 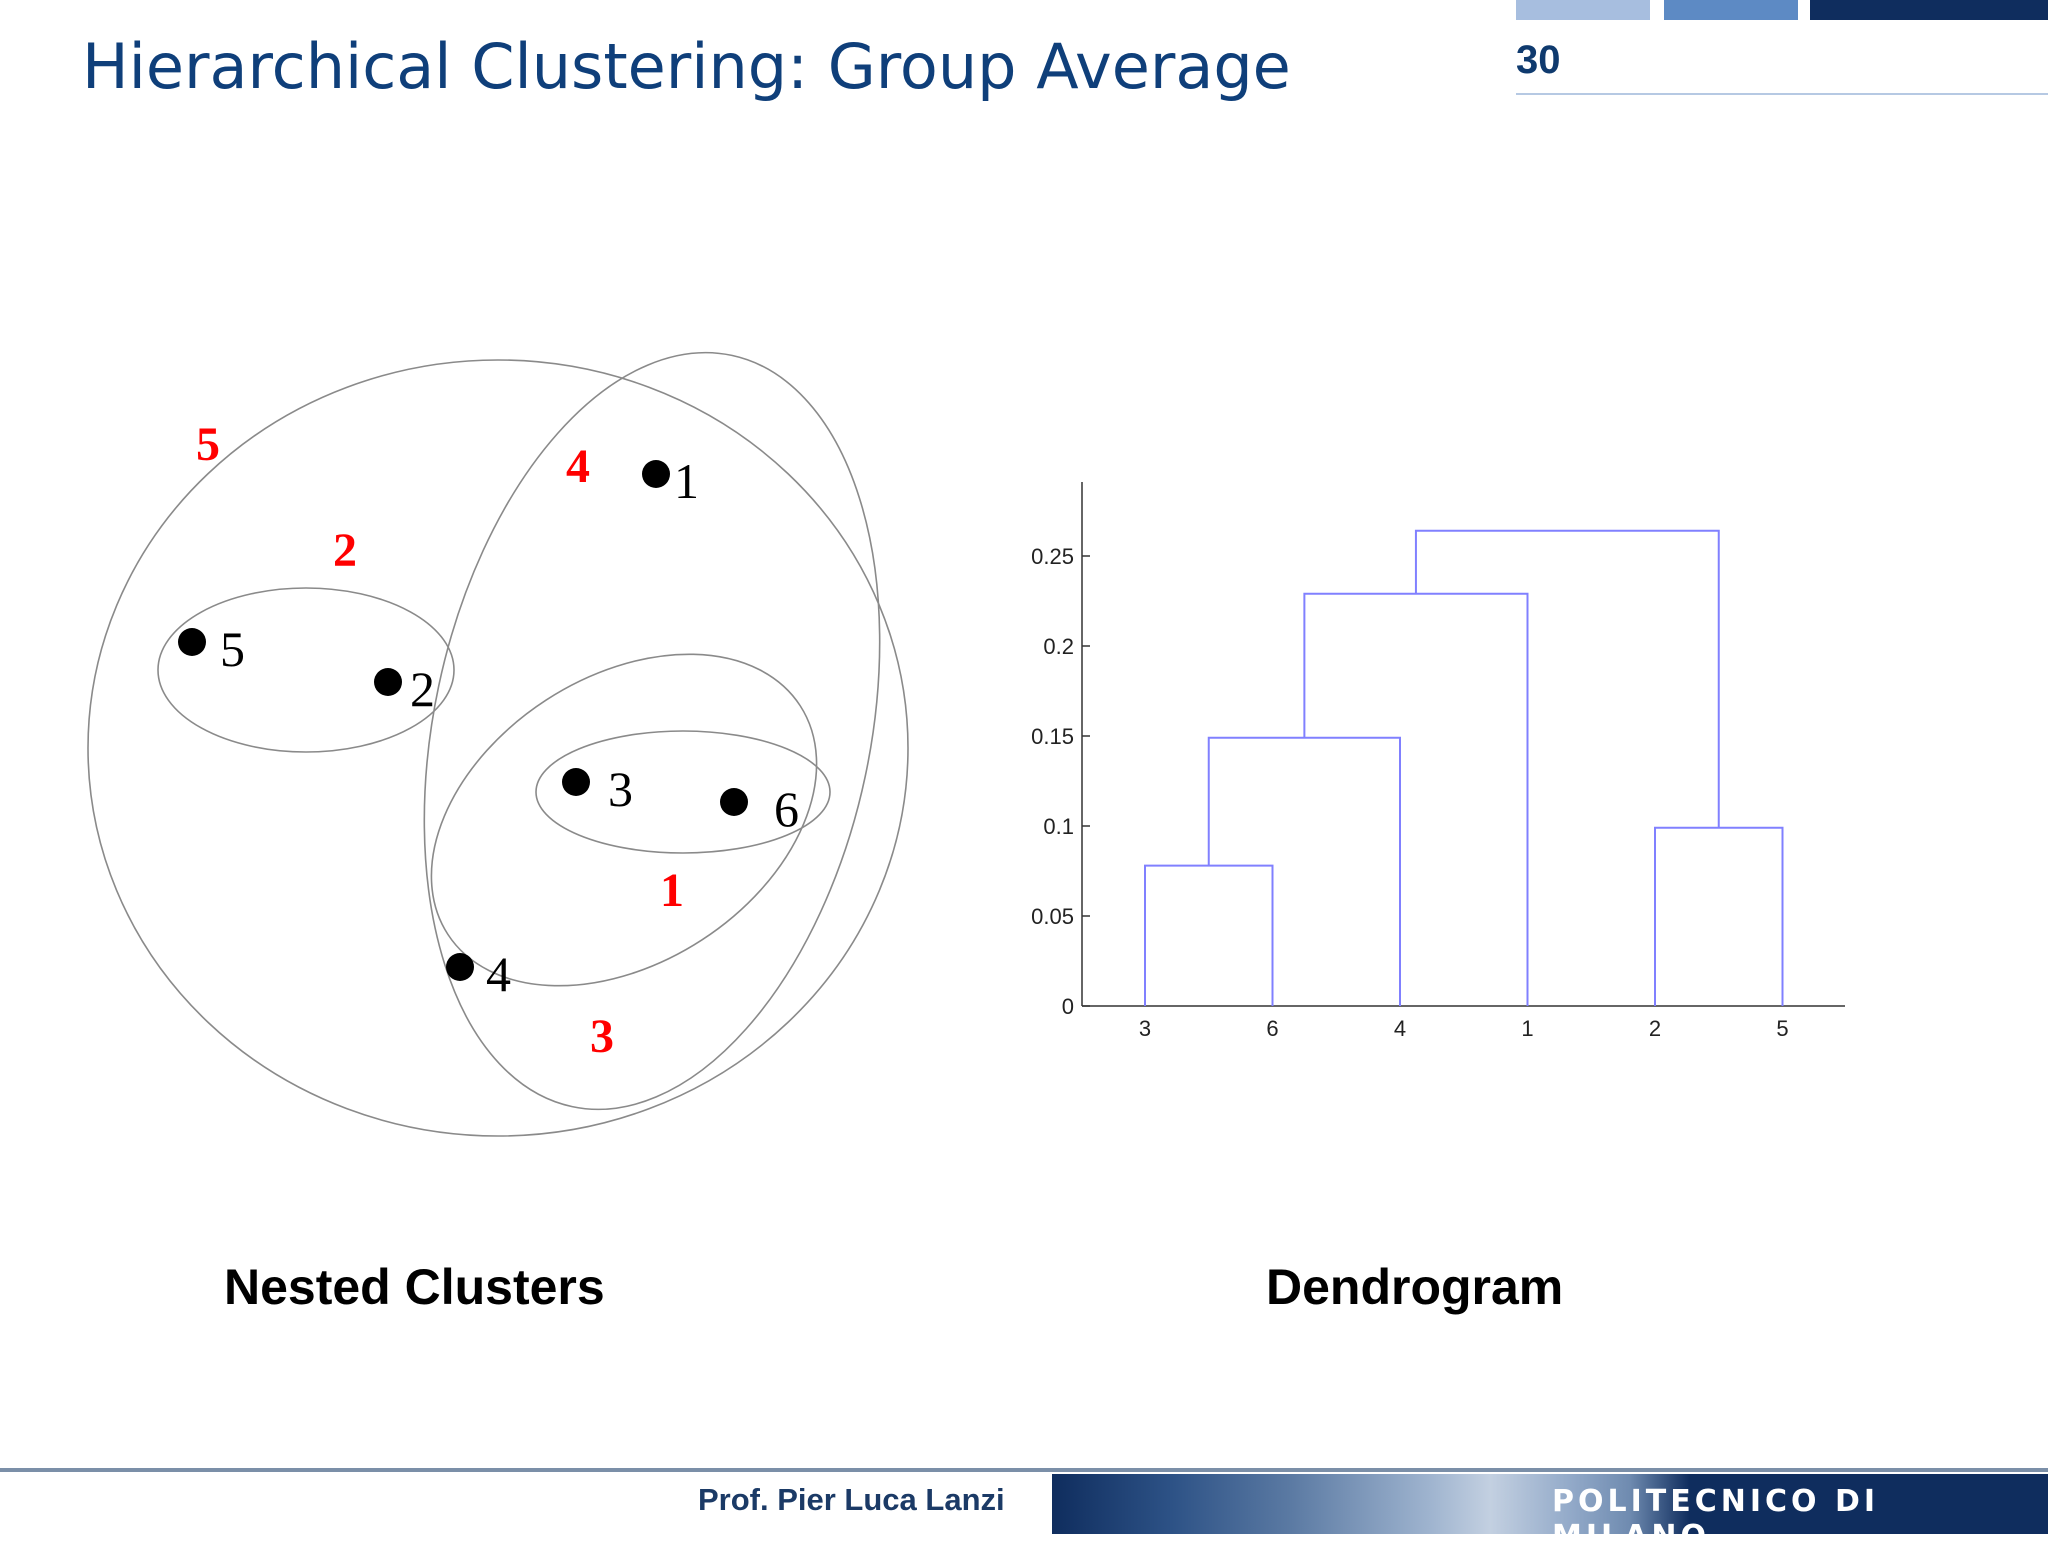 I want to click on nested-clusters-caption: Nested Clusters, so click(x=414, y=1287).